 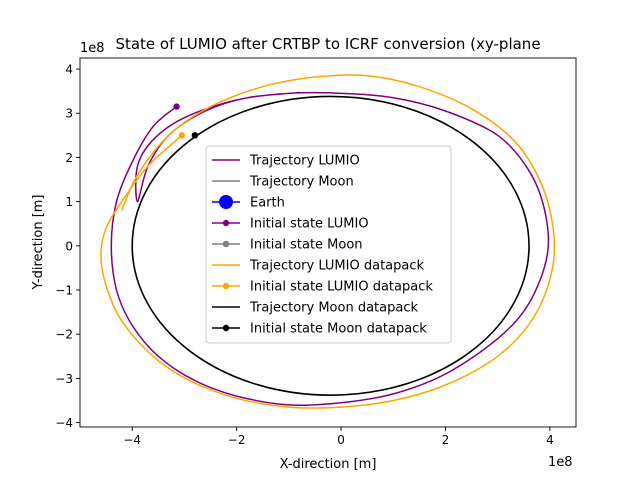 What do you see at coordinates (306, 245) in the screenshot?
I see `legend-initial-state-moon-label: Initial state Moon` at bounding box center [306, 245].